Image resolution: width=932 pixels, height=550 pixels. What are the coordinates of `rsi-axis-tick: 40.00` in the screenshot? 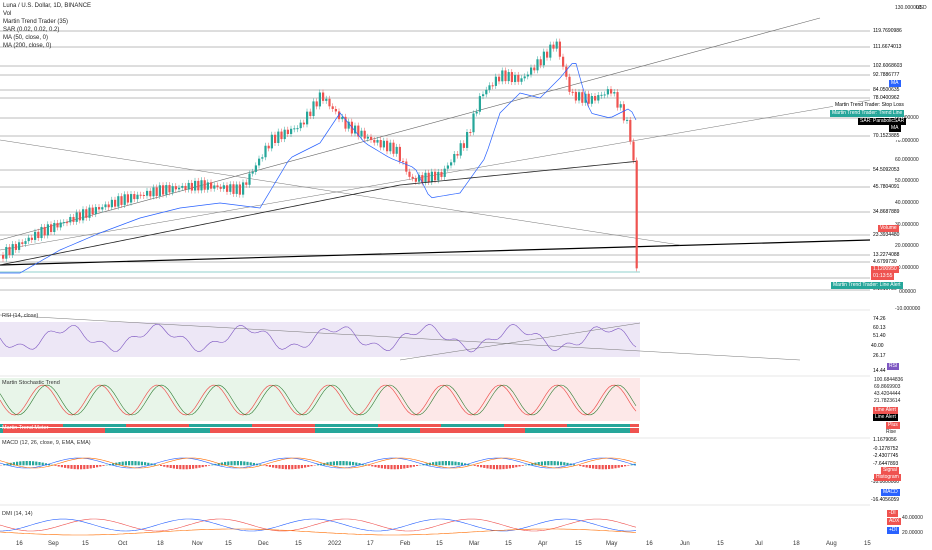 It's located at (877, 346).